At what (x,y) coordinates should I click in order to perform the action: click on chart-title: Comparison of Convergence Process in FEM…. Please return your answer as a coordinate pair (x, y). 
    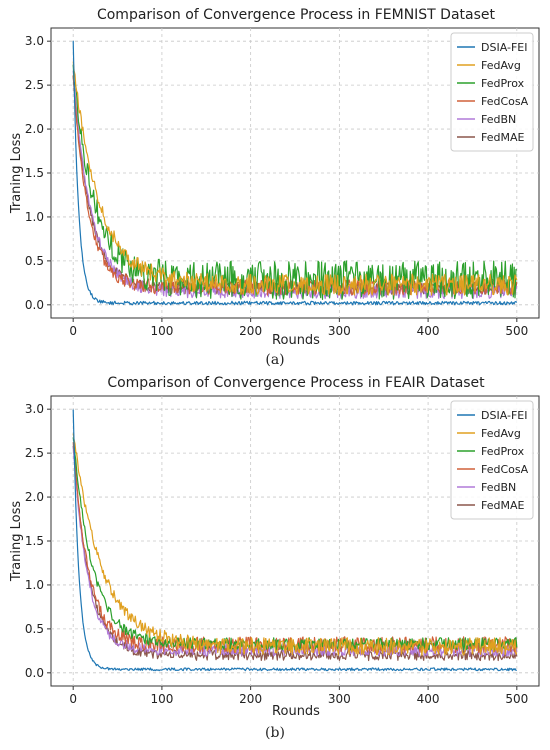
    Looking at the image, I should click on (296, 15).